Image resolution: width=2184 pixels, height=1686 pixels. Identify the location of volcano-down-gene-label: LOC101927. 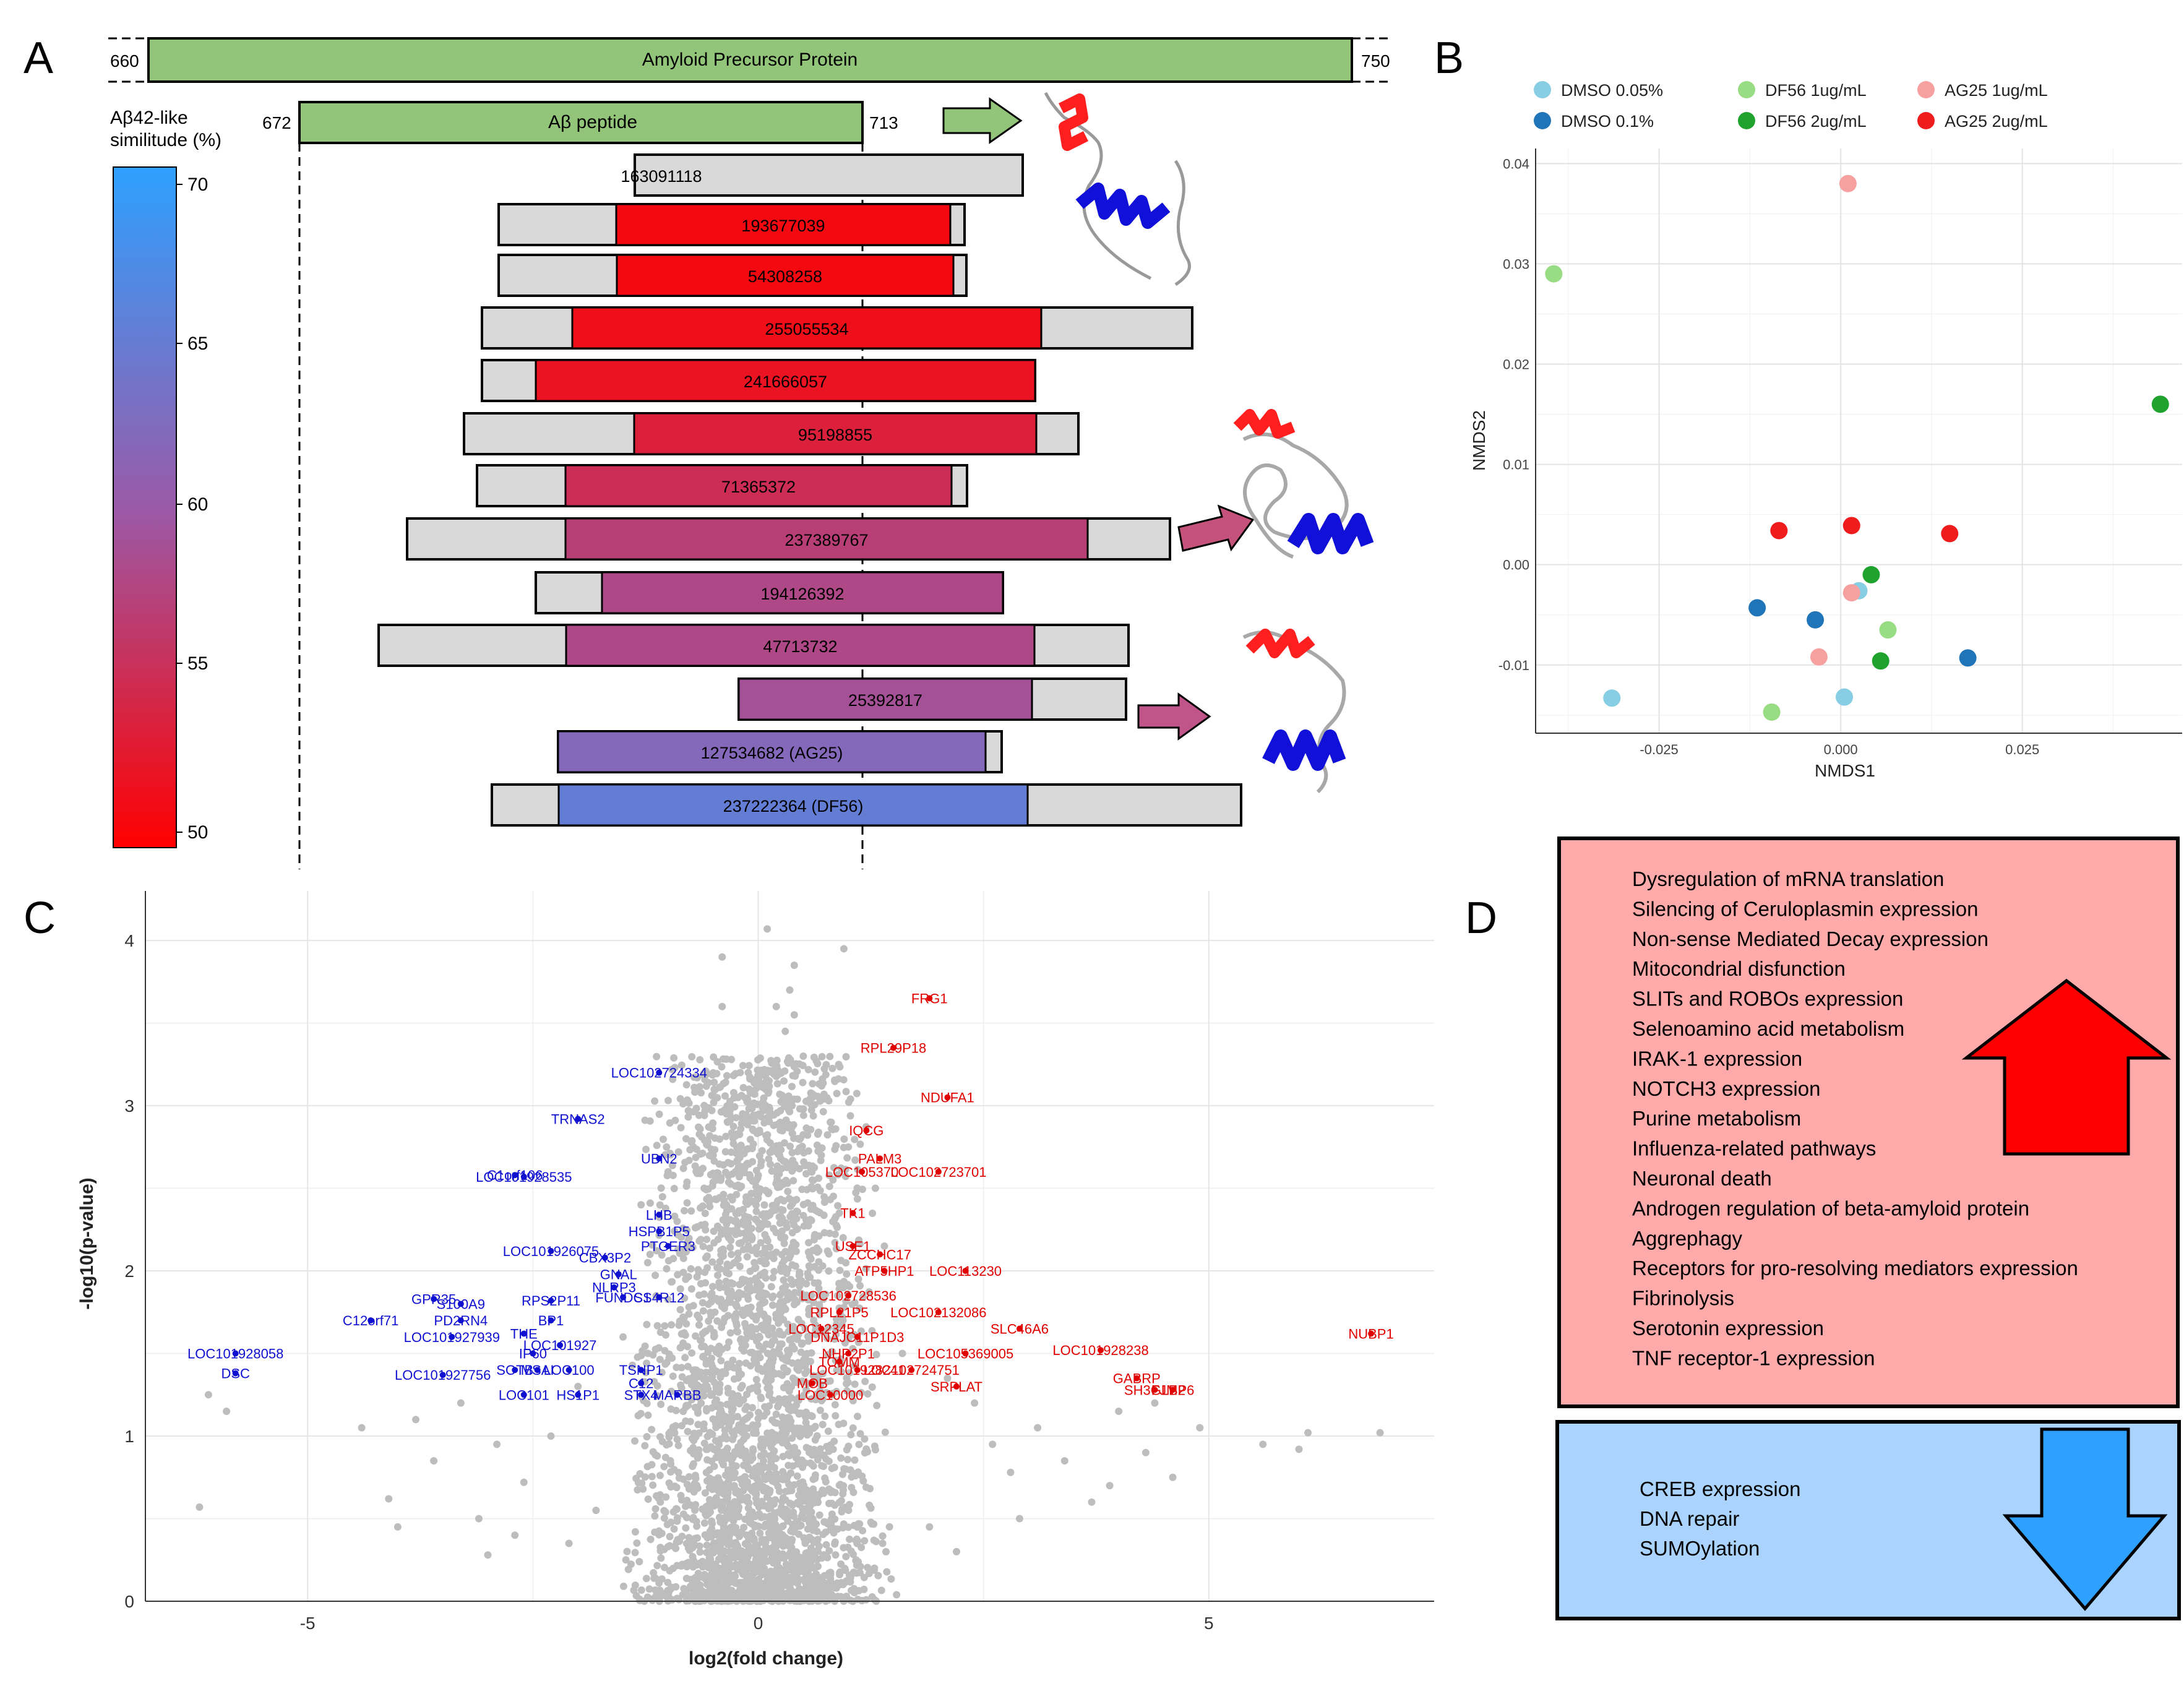
(560, 1345).